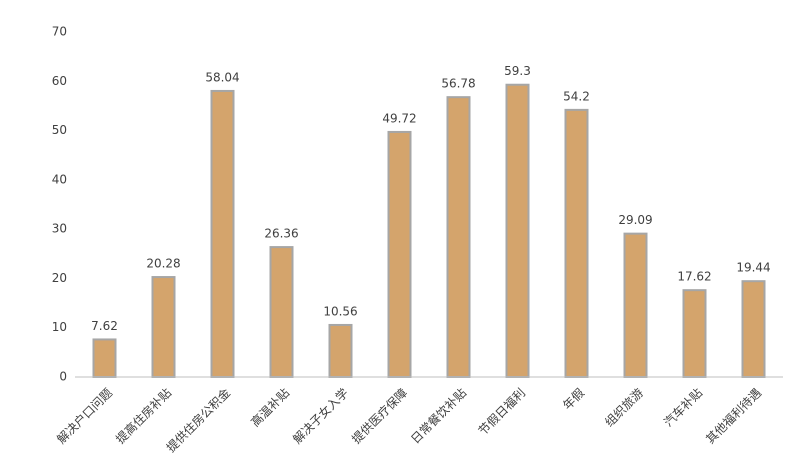 The width and height of the screenshot is (802, 476). What do you see at coordinates (683, 407) in the screenshot?
I see `x-tick-label: 汽车补贴` at bounding box center [683, 407].